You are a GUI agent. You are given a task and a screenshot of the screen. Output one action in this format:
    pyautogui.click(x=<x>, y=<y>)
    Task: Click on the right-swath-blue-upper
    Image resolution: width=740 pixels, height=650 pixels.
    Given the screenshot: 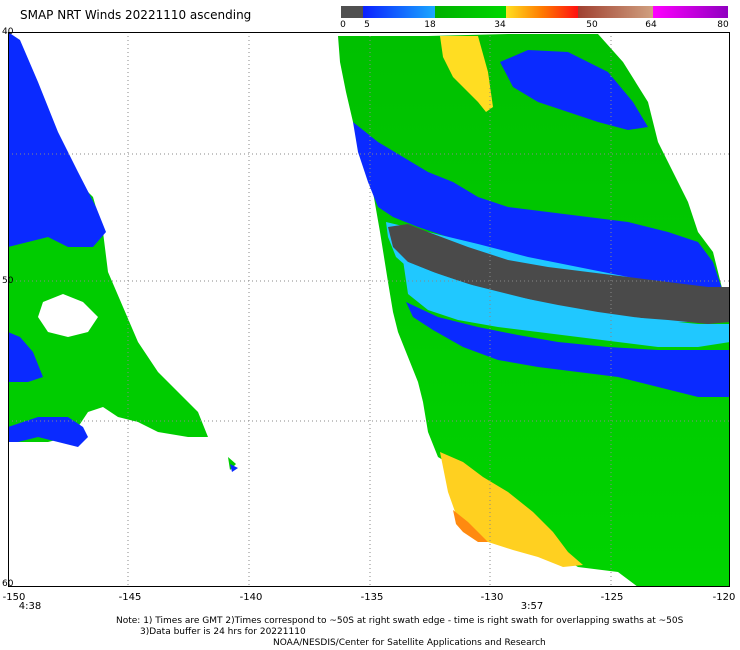 What is the action you would take?
    pyautogui.click(x=538, y=208)
    